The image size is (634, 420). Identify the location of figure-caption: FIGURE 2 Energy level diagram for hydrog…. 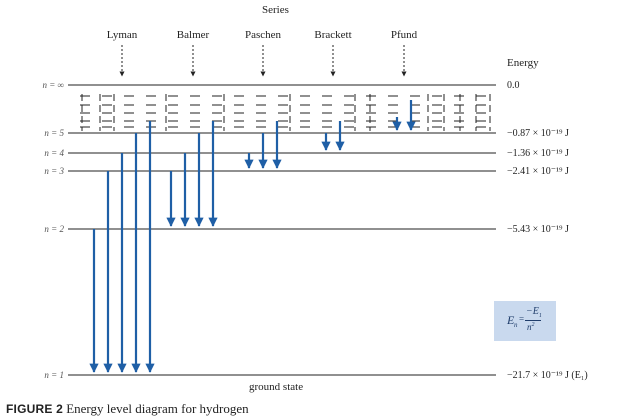
(127, 409).